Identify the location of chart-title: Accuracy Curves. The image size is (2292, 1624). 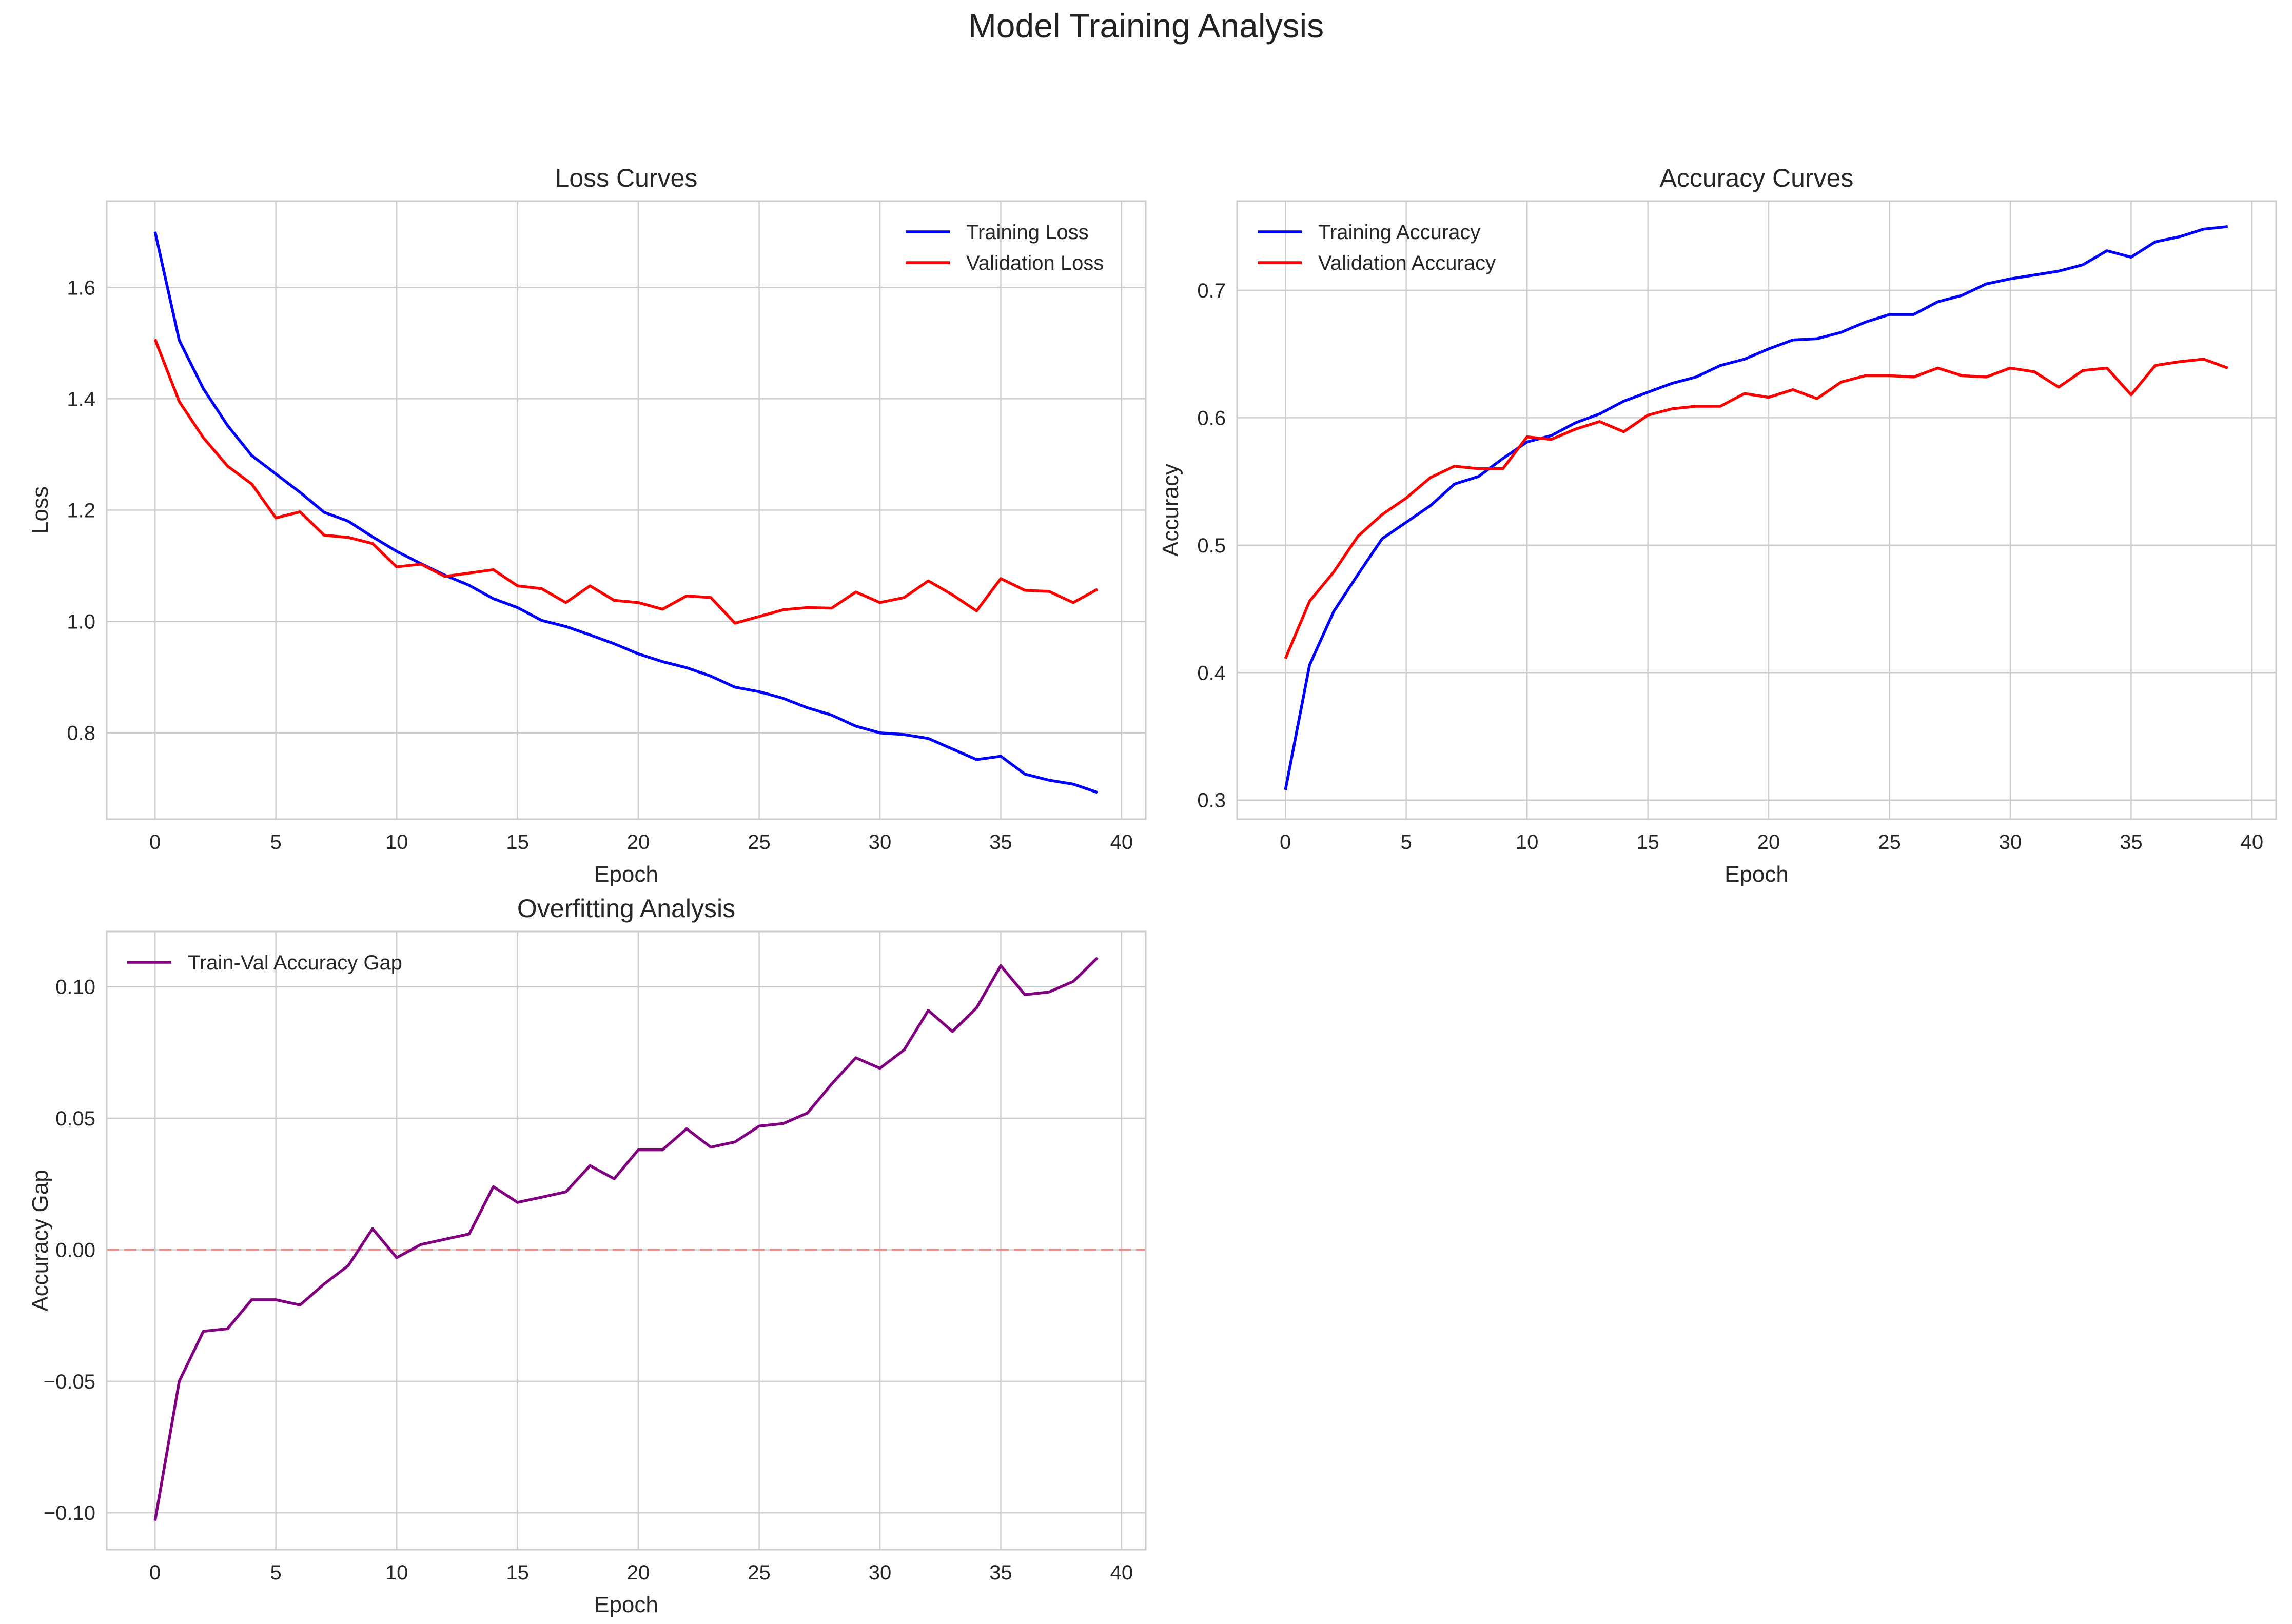
(1757, 178).